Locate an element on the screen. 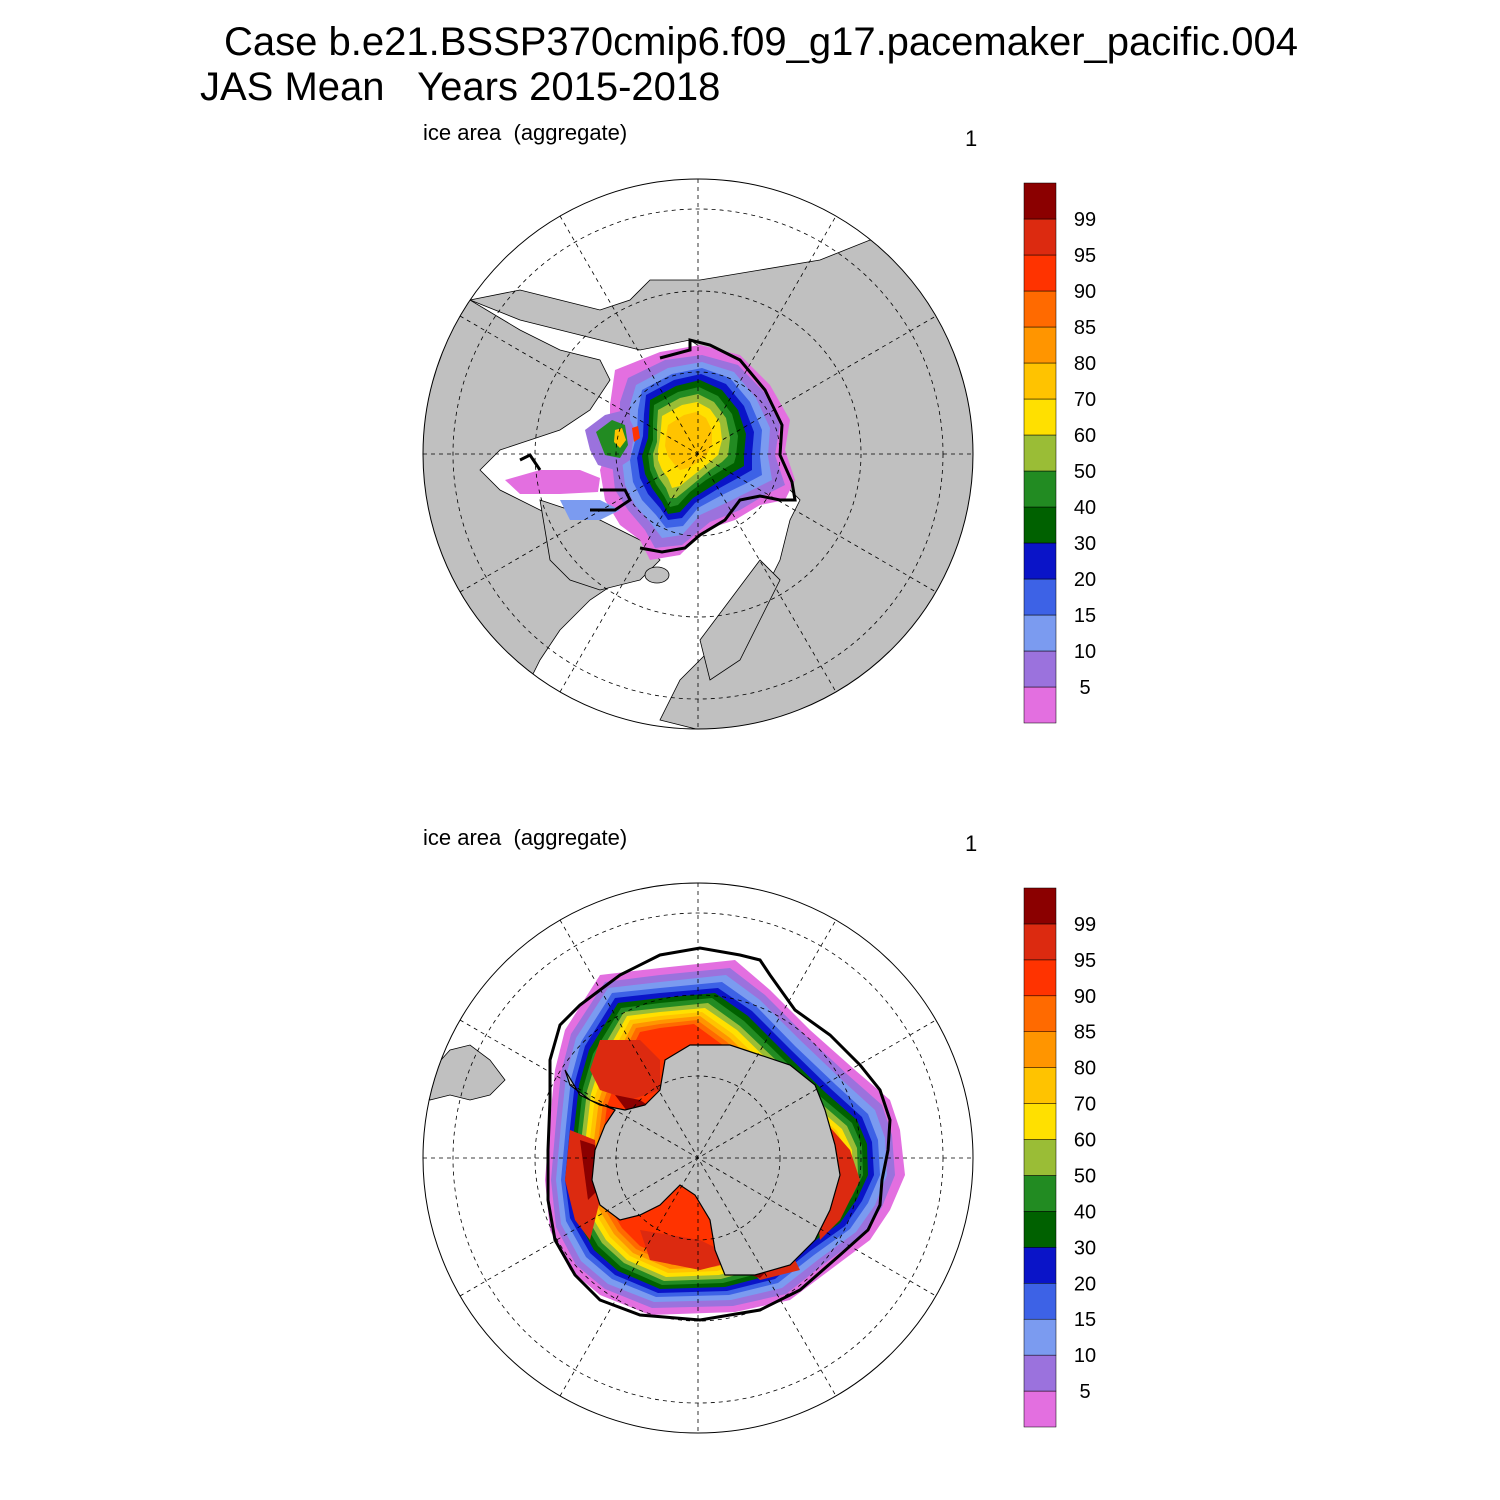 Image resolution: width=1500 pixels, height=1500 pixels. colorbar-north-label: 20 is located at coordinates (1085, 580).